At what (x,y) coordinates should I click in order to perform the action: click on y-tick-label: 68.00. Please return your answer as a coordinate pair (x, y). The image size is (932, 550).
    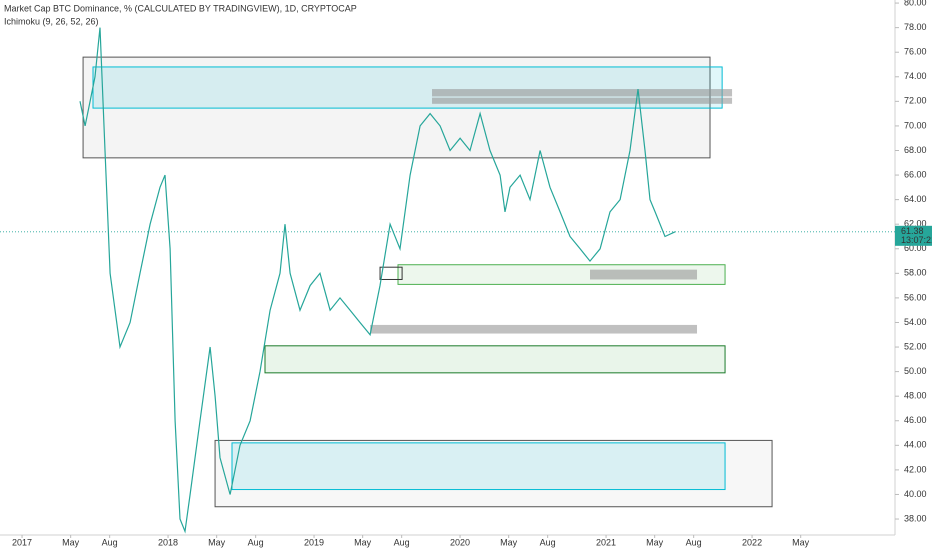
    Looking at the image, I should click on (915, 150).